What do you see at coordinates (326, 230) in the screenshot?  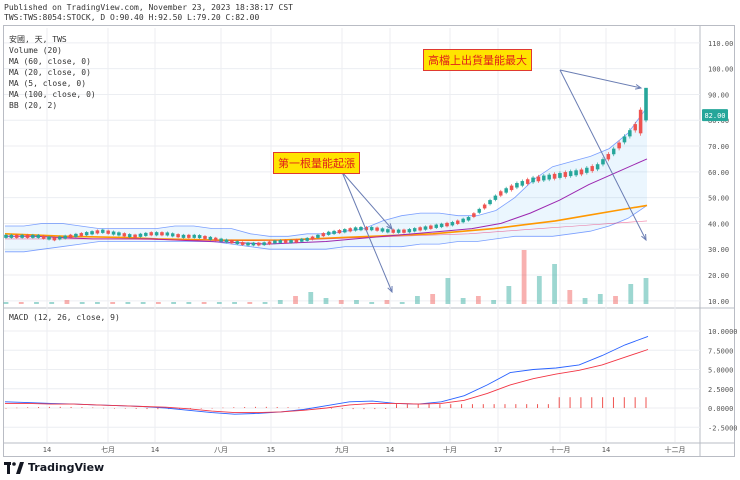 I see `ma100-line` at bounding box center [326, 230].